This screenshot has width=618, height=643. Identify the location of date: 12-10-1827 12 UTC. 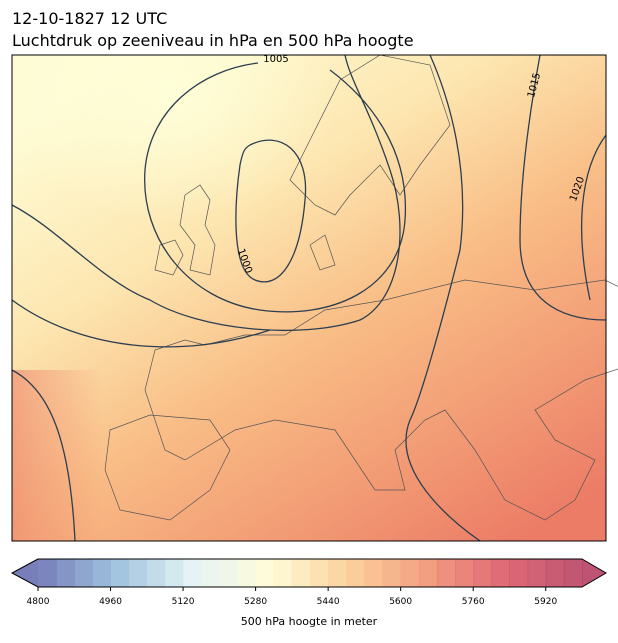
(89, 18).